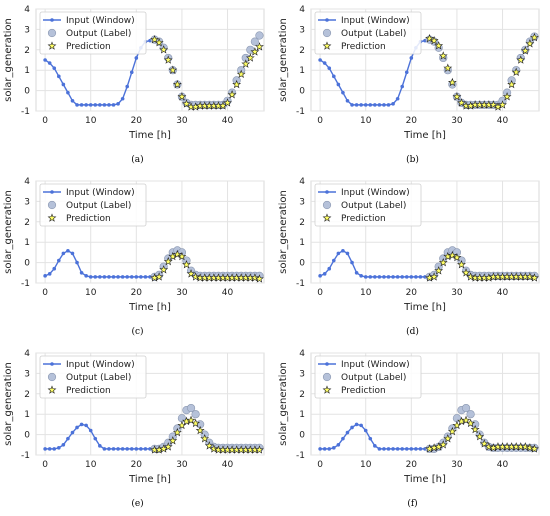  I want to click on plot-area, so click(425, 232).